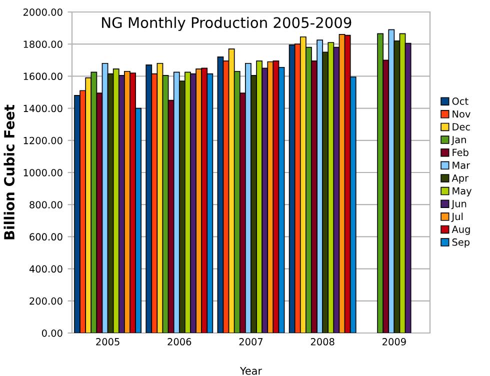  Describe the element at coordinates (46, 204) in the screenshot. I see `y-tick-label: 800.00` at that location.